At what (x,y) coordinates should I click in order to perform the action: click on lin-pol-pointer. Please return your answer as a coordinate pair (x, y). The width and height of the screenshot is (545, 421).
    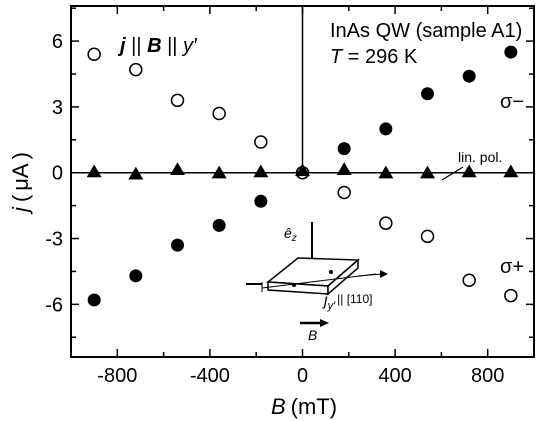
    Looking at the image, I should click on (452, 173).